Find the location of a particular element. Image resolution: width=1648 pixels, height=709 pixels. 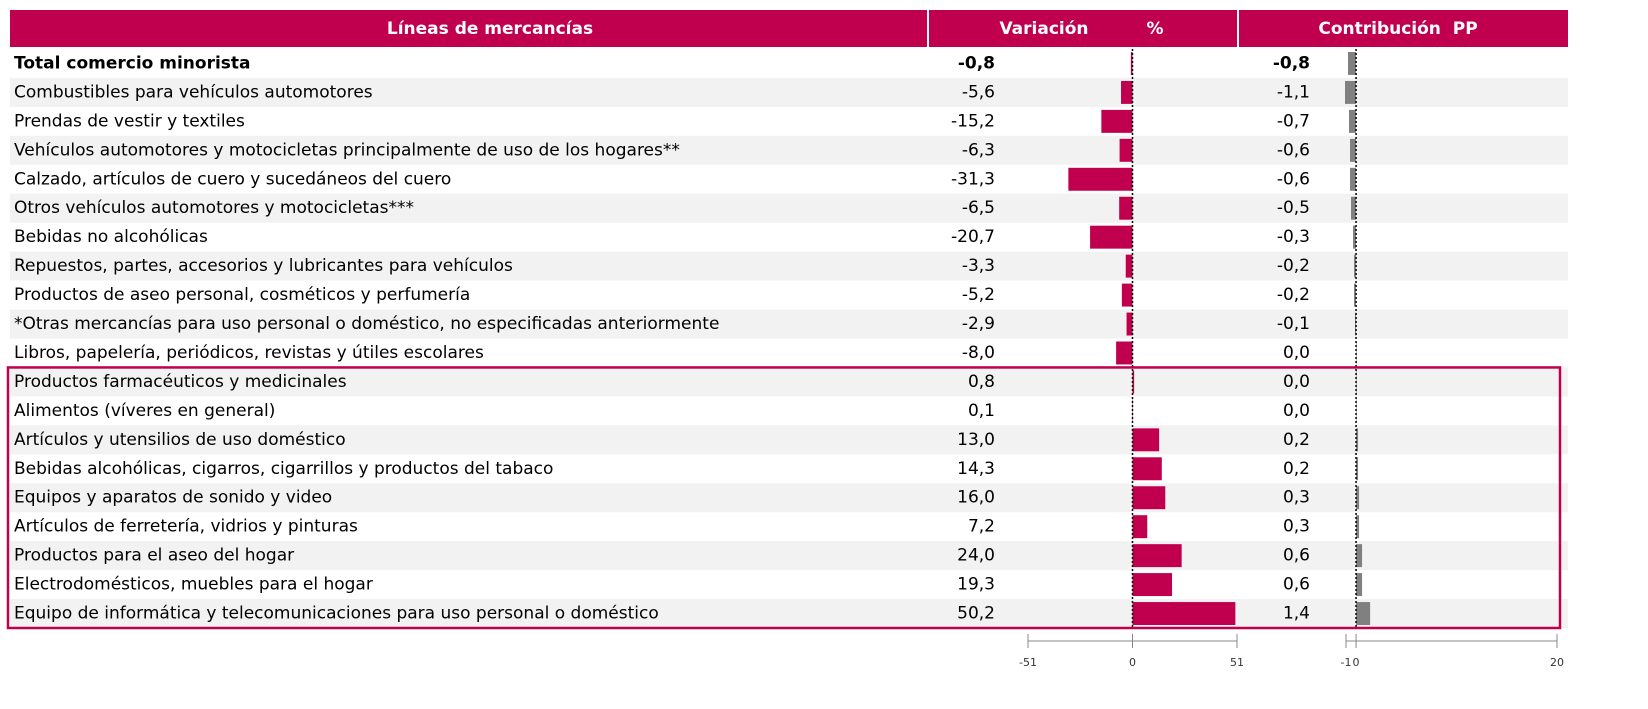

header-bg is located at coordinates (789, 28).